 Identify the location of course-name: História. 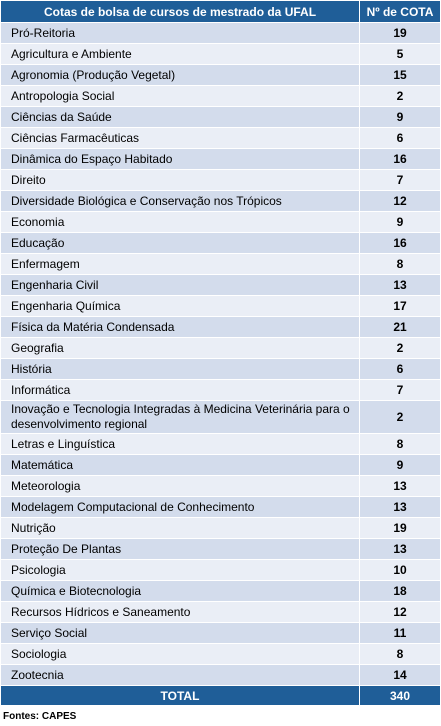
(180, 369).